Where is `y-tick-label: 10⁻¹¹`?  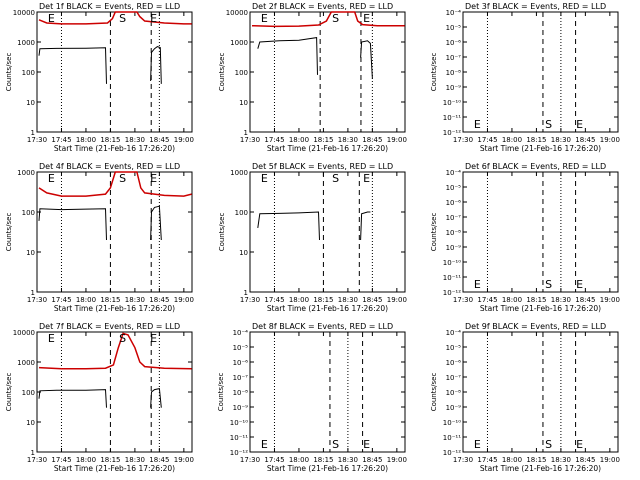 y-tick-label: 10⁻¹¹ is located at coordinates (239, 438).